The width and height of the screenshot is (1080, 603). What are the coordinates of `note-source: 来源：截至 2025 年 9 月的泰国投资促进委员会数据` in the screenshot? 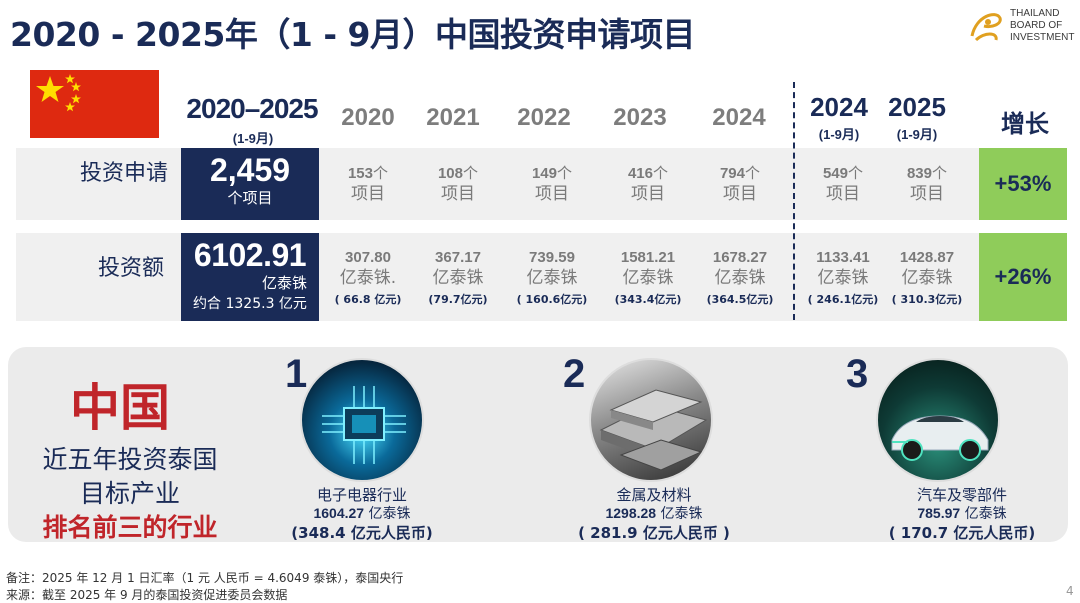 It's located at (147, 595).